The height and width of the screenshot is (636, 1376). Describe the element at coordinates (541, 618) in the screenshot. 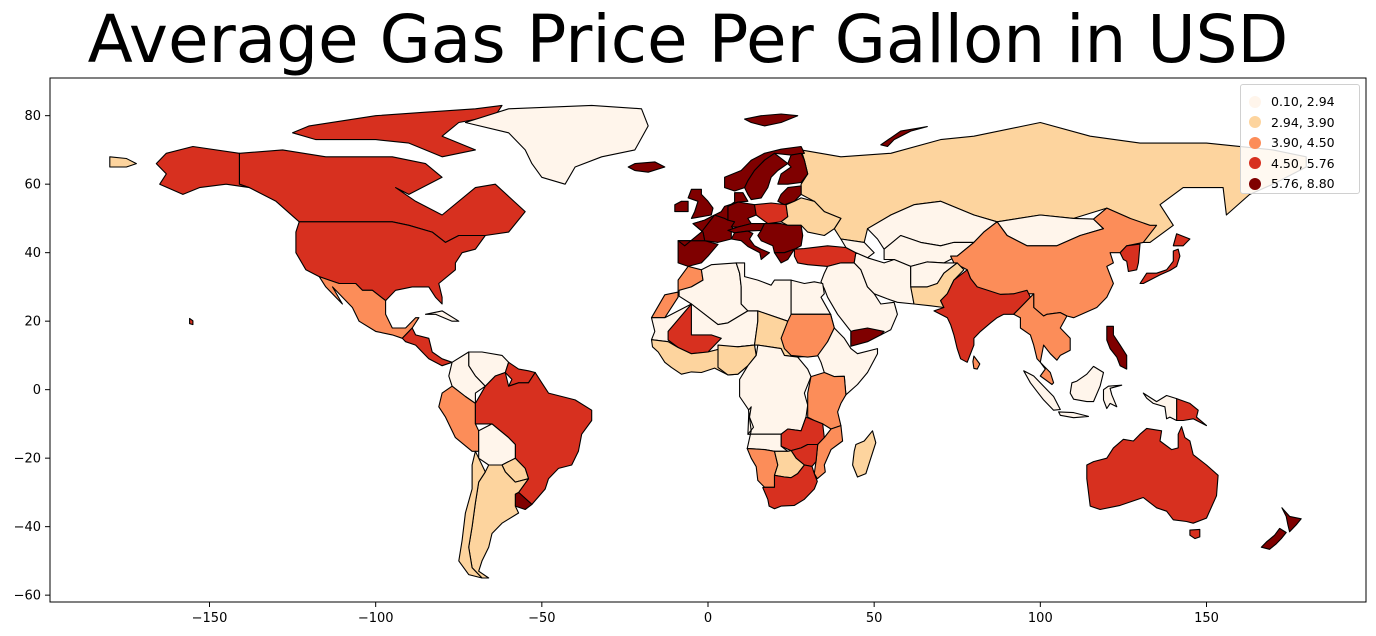

I see `x-tick-label: −50` at that location.